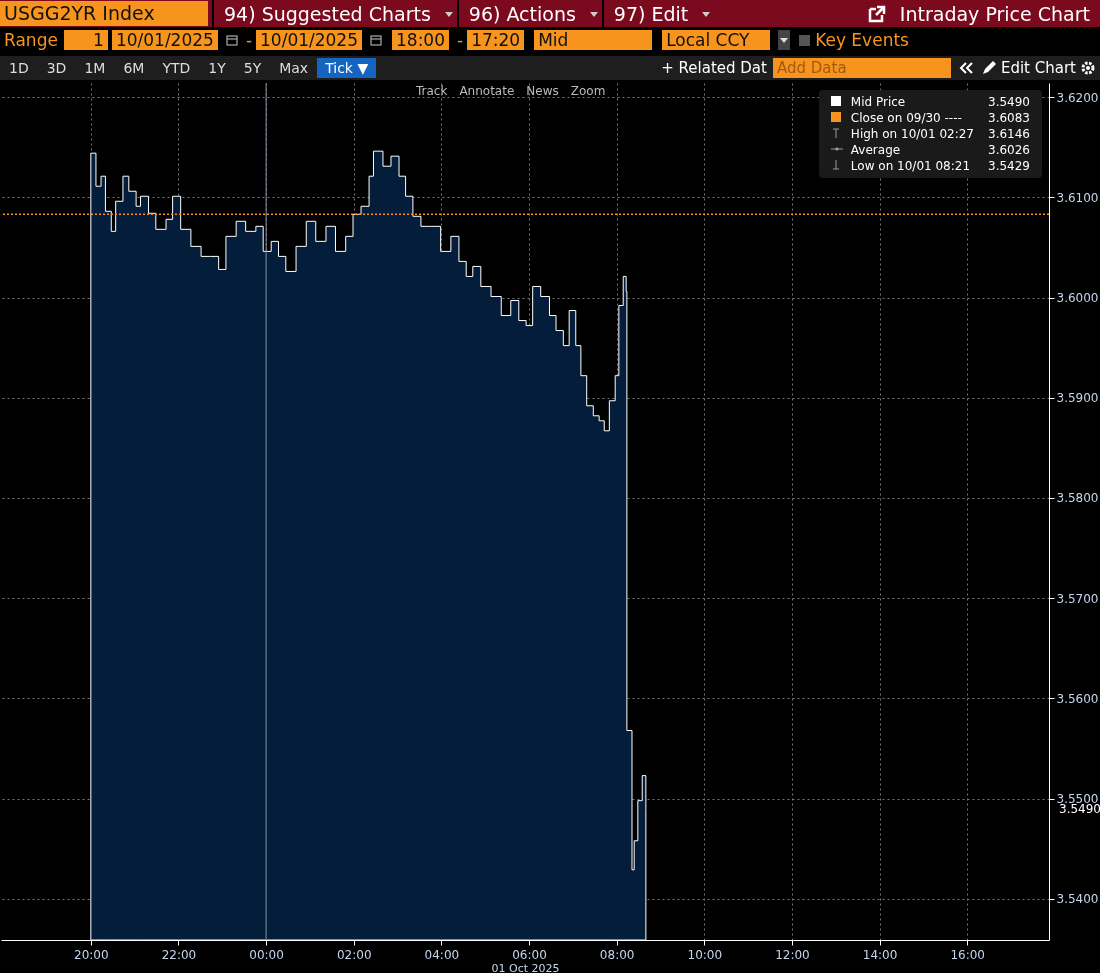 The height and width of the screenshot is (973, 1100). What do you see at coordinates (792, 954) in the screenshot?
I see `x-tick-label: 12:00` at bounding box center [792, 954].